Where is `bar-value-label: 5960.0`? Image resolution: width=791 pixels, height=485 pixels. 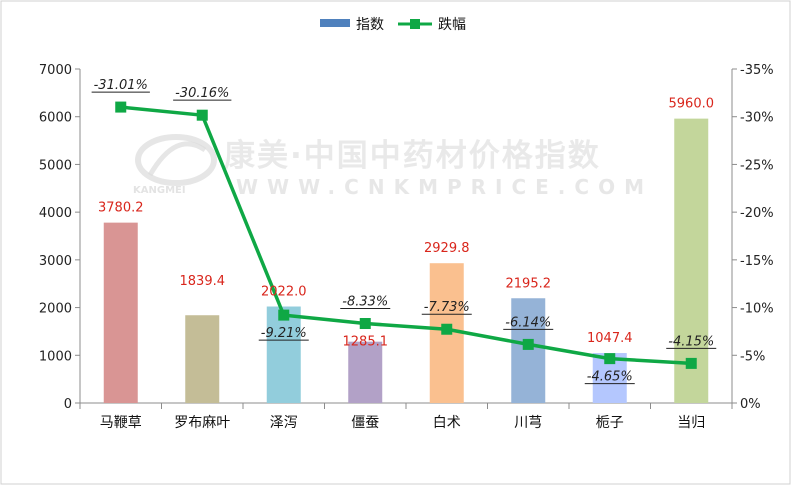
bar-value-label: 5960.0 is located at coordinates (692, 104).